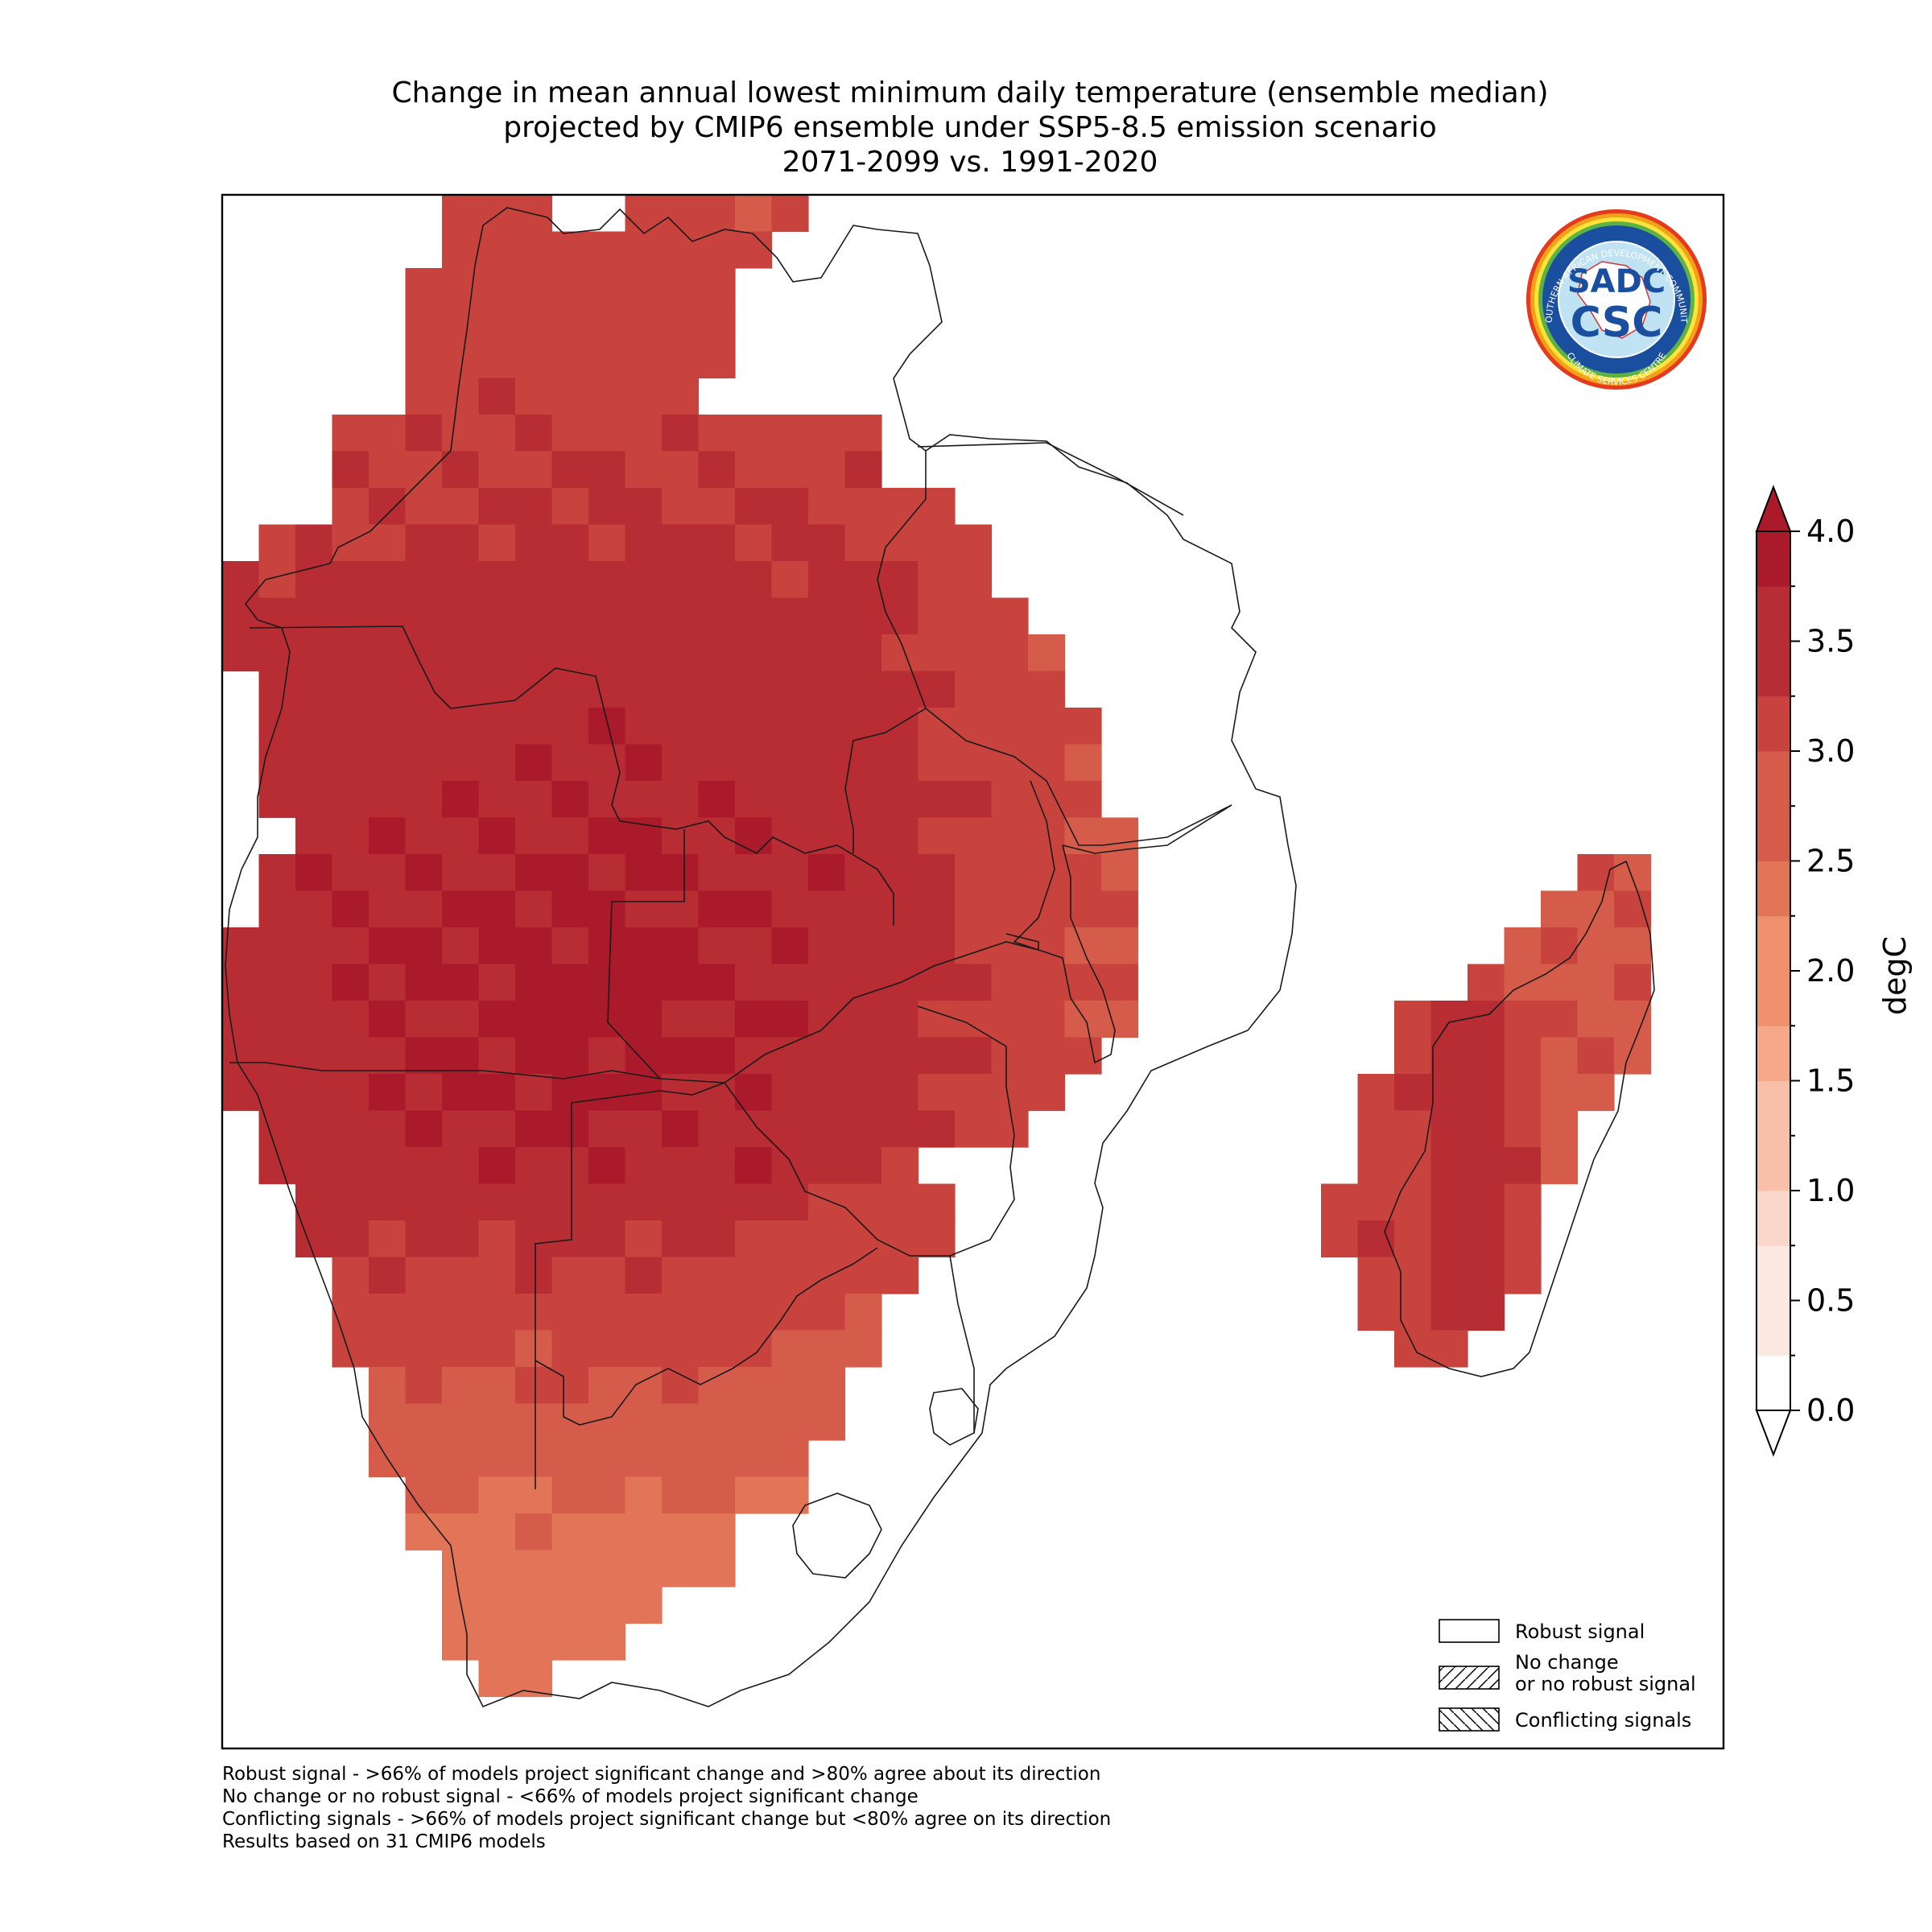  I want to click on malawi-border, so click(1064, 922).